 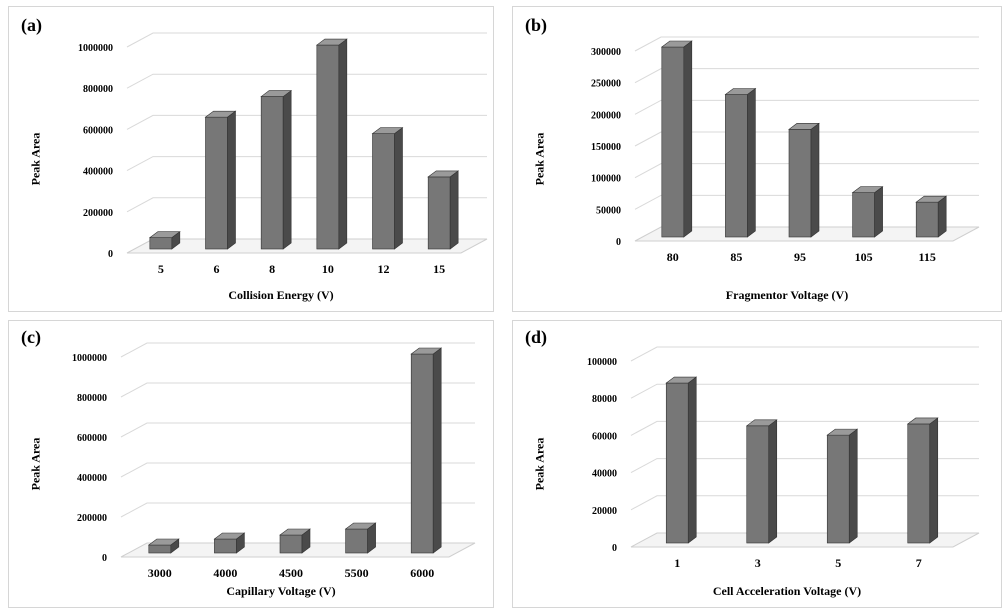 I want to click on x-tick-label: 85, so click(x=736, y=257).